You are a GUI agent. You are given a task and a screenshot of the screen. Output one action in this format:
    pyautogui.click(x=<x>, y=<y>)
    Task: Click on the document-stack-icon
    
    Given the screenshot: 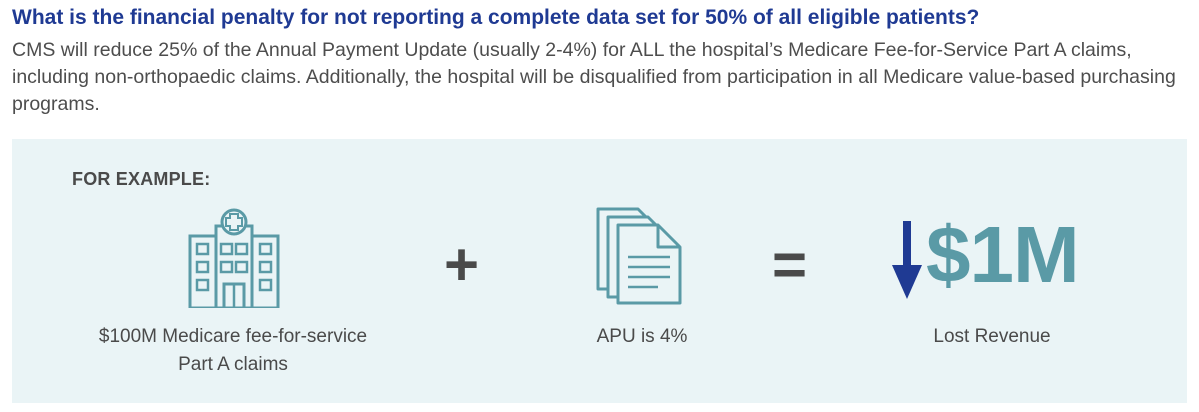 What is the action you would take?
    pyautogui.click(x=639, y=256)
    